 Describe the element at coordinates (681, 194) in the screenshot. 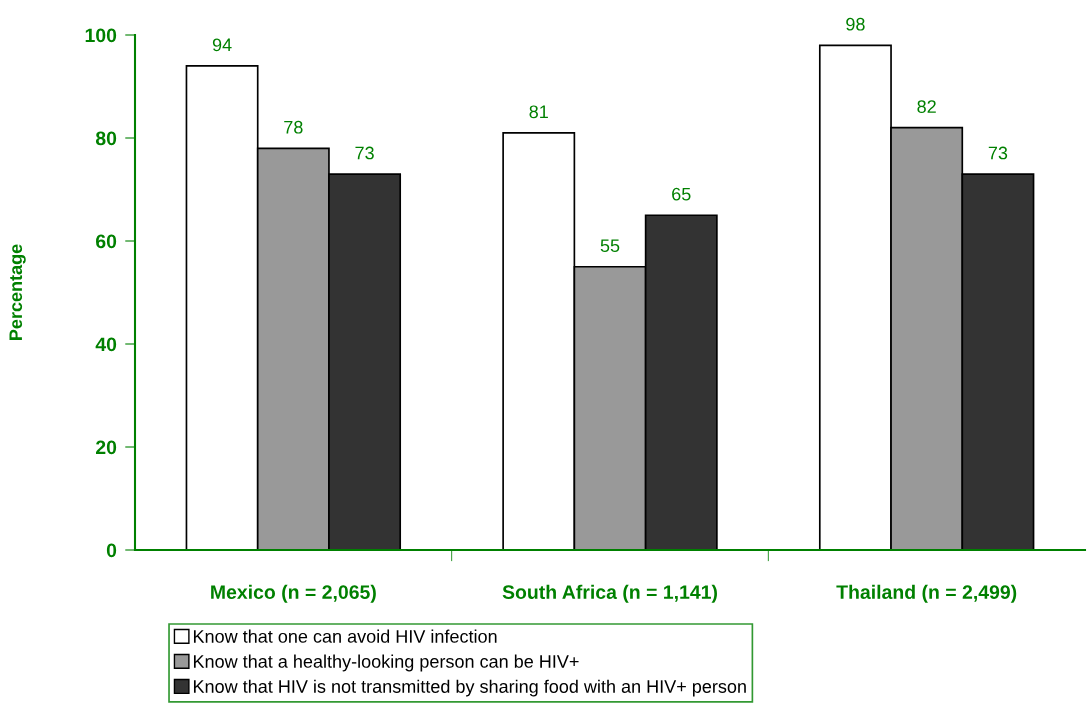

I see `data-label: 65` at that location.